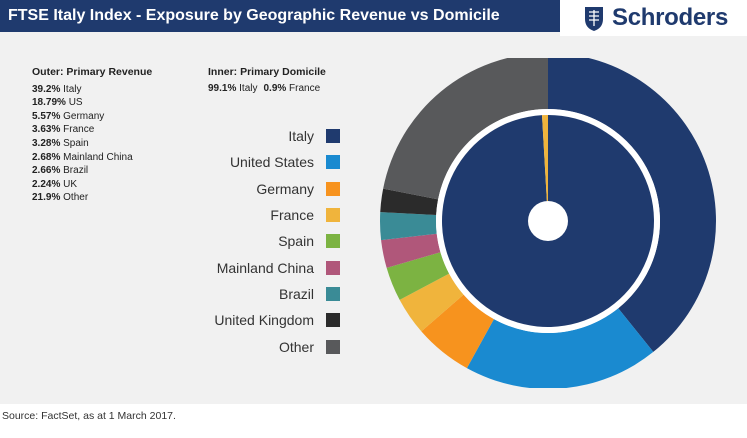 This screenshot has height=438, width=747. Describe the element at coordinates (296, 293) in the screenshot. I see `legend-label: Brazil` at that location.